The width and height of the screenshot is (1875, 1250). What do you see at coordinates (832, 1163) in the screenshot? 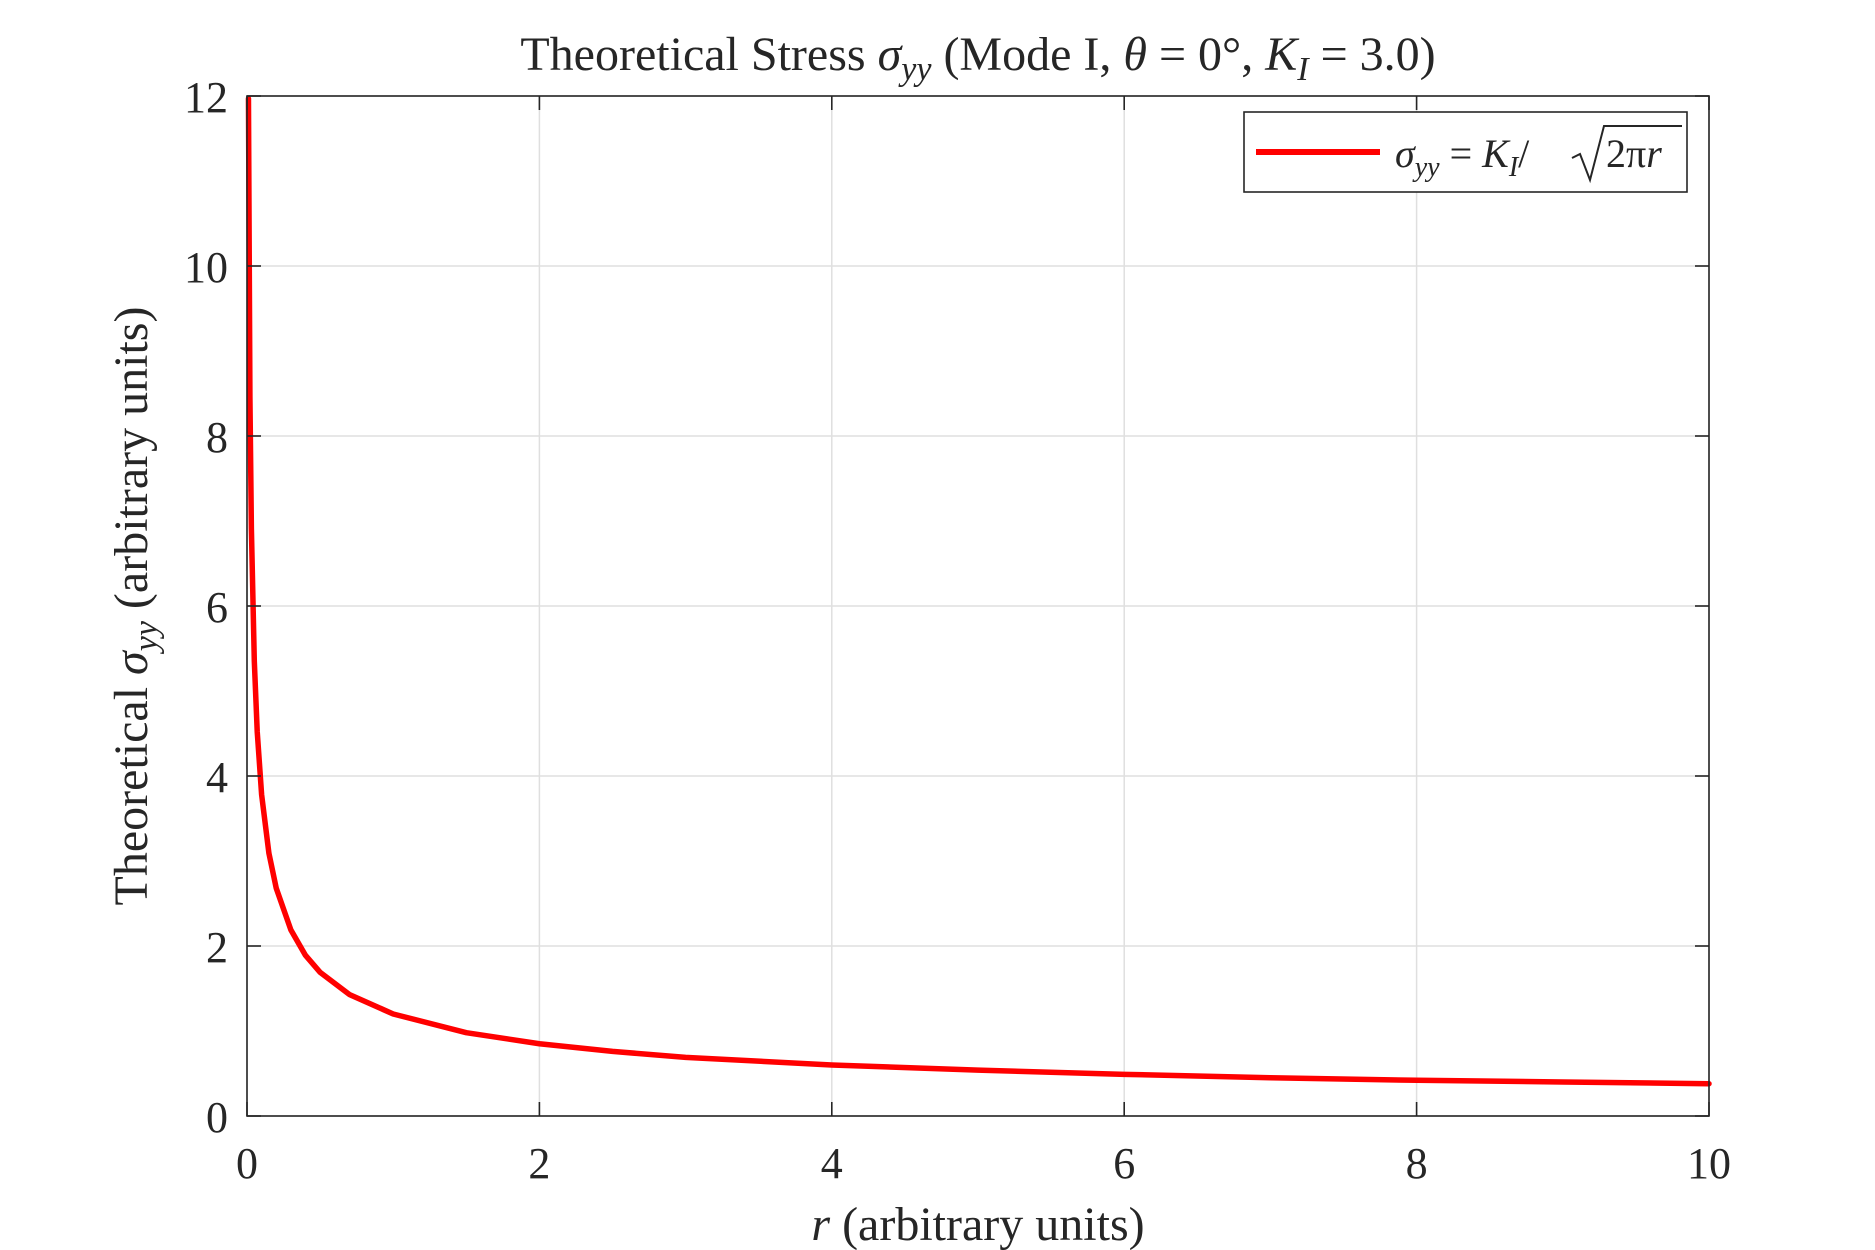
I see `x-tick-label: 4` at bounding box center [832, 1163].